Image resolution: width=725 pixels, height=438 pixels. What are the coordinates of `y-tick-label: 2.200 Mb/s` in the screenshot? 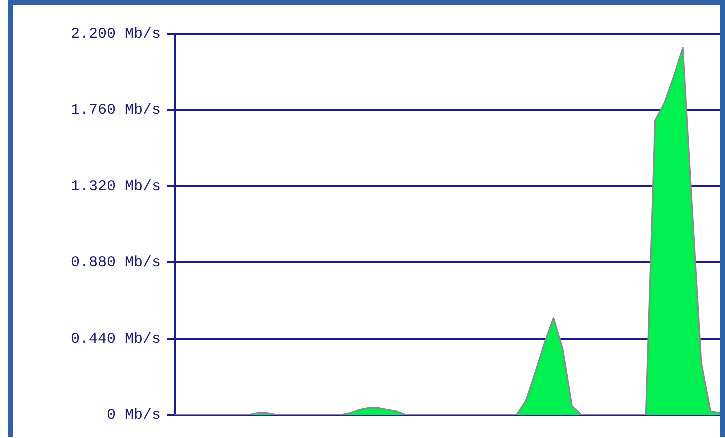 It's located at (115, 34).